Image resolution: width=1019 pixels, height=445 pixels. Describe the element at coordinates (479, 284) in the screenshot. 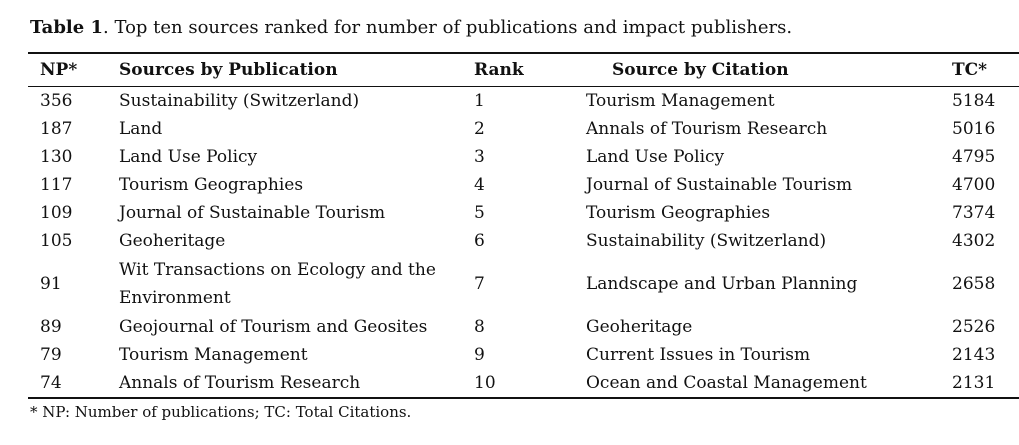

I see `cell-rank: 7` at that location.